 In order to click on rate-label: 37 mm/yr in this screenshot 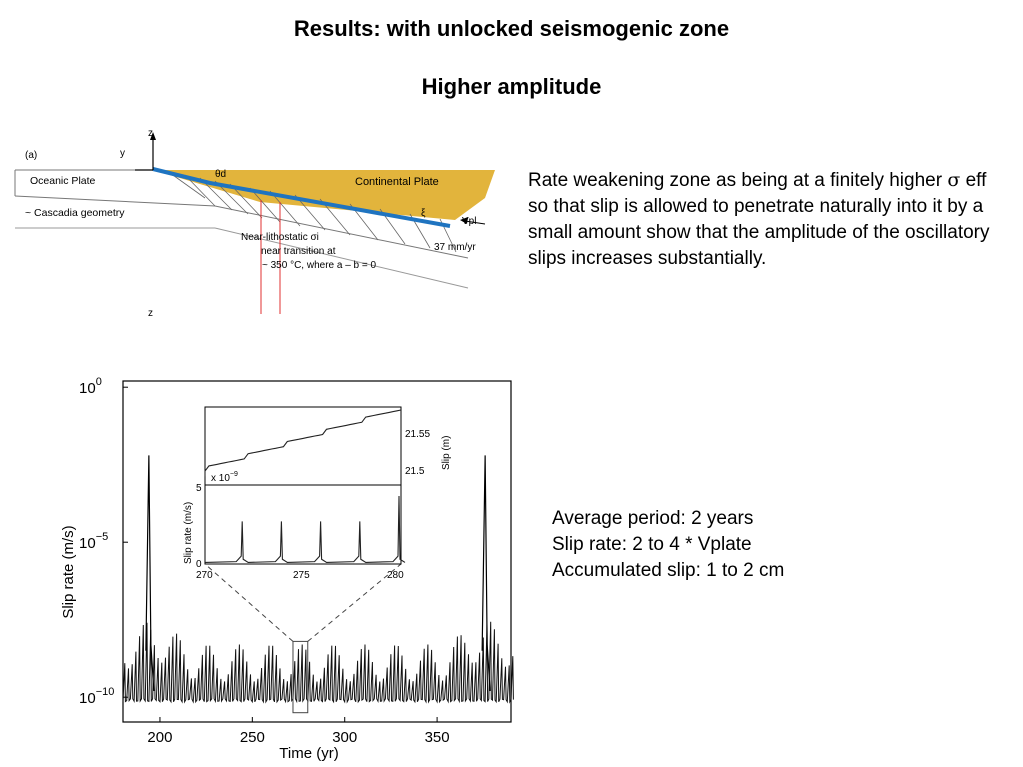, I will do `click(455, 247)`.